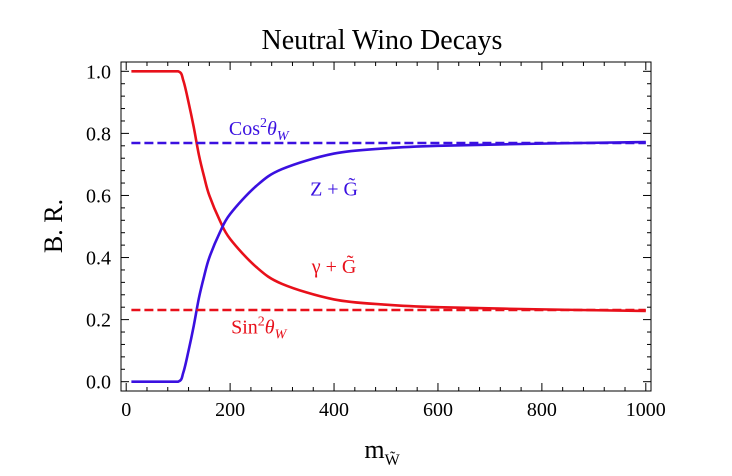 This screenshot has width=732, height=476. Describe the element at coordinates (98, 196) in the screenshot. I see `y-tick-label: 0.6` at that location.